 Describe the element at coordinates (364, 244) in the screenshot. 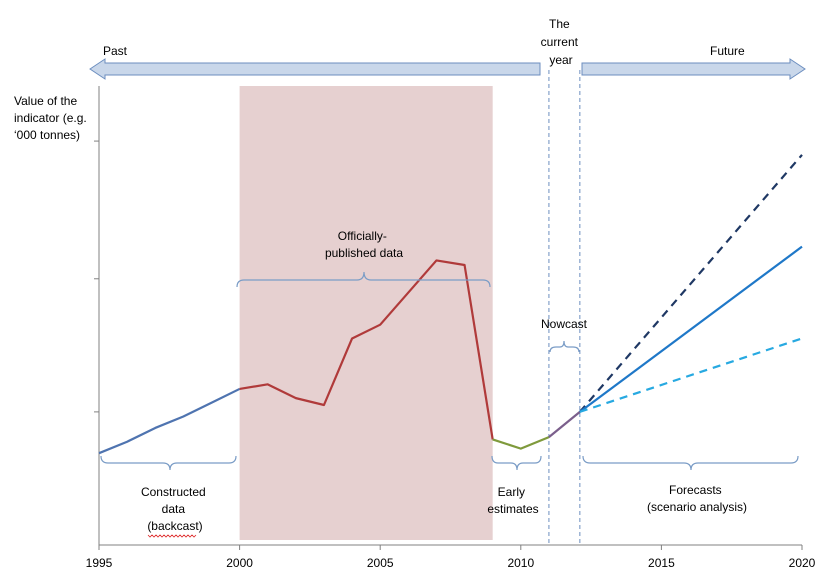

I see `official-data-label: Officially- published data` at that location.